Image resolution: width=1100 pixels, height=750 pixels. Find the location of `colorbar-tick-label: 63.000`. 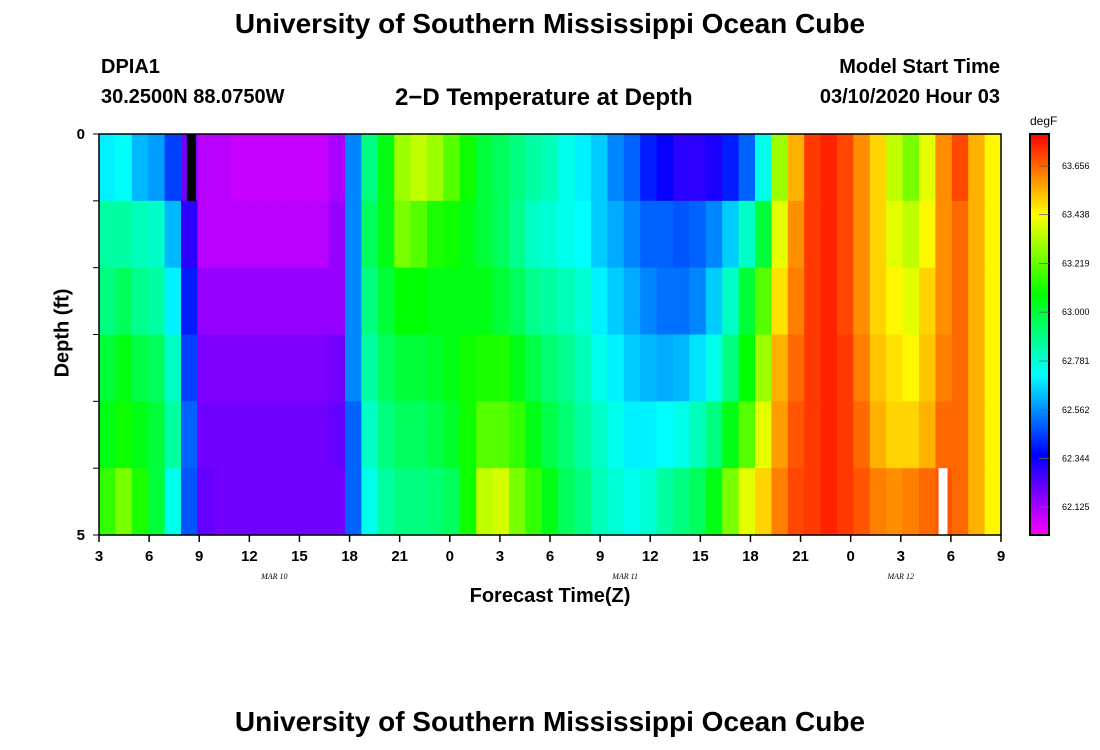

colorbar-tick-label: 63.000 is located at coordinates (1076, 312).